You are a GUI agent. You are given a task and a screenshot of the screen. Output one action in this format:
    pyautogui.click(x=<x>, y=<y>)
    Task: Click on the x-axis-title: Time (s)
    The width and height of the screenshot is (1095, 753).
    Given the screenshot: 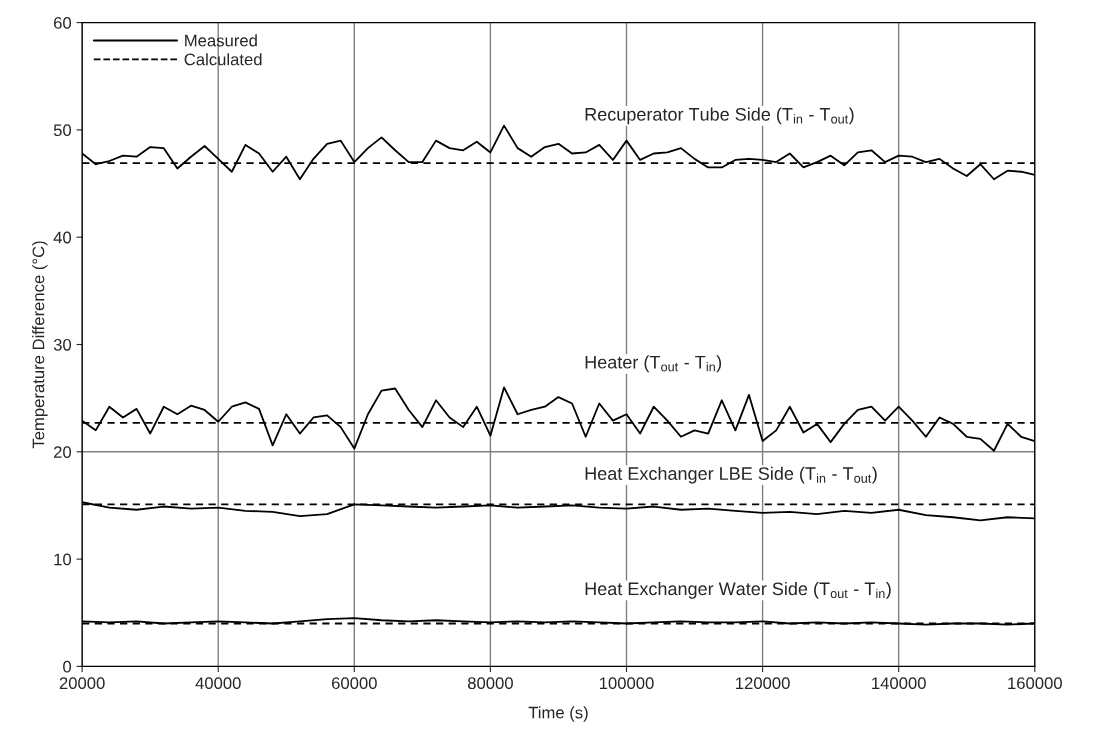 What is the action you would take?
    pyautogui.click(x=558, y=714)
    